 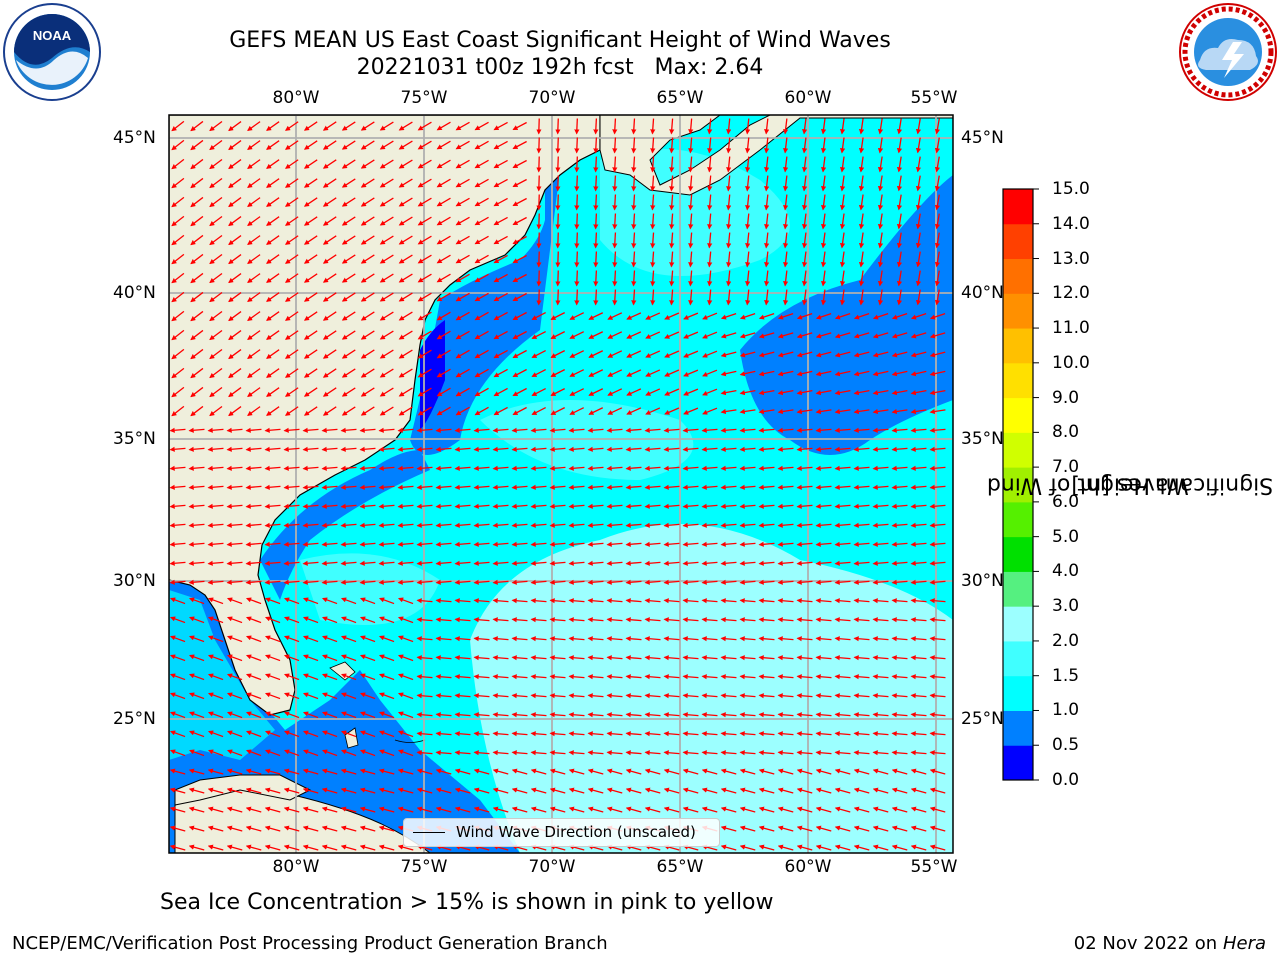 I want to click on nws-logo, so click(x=1228, y=52).